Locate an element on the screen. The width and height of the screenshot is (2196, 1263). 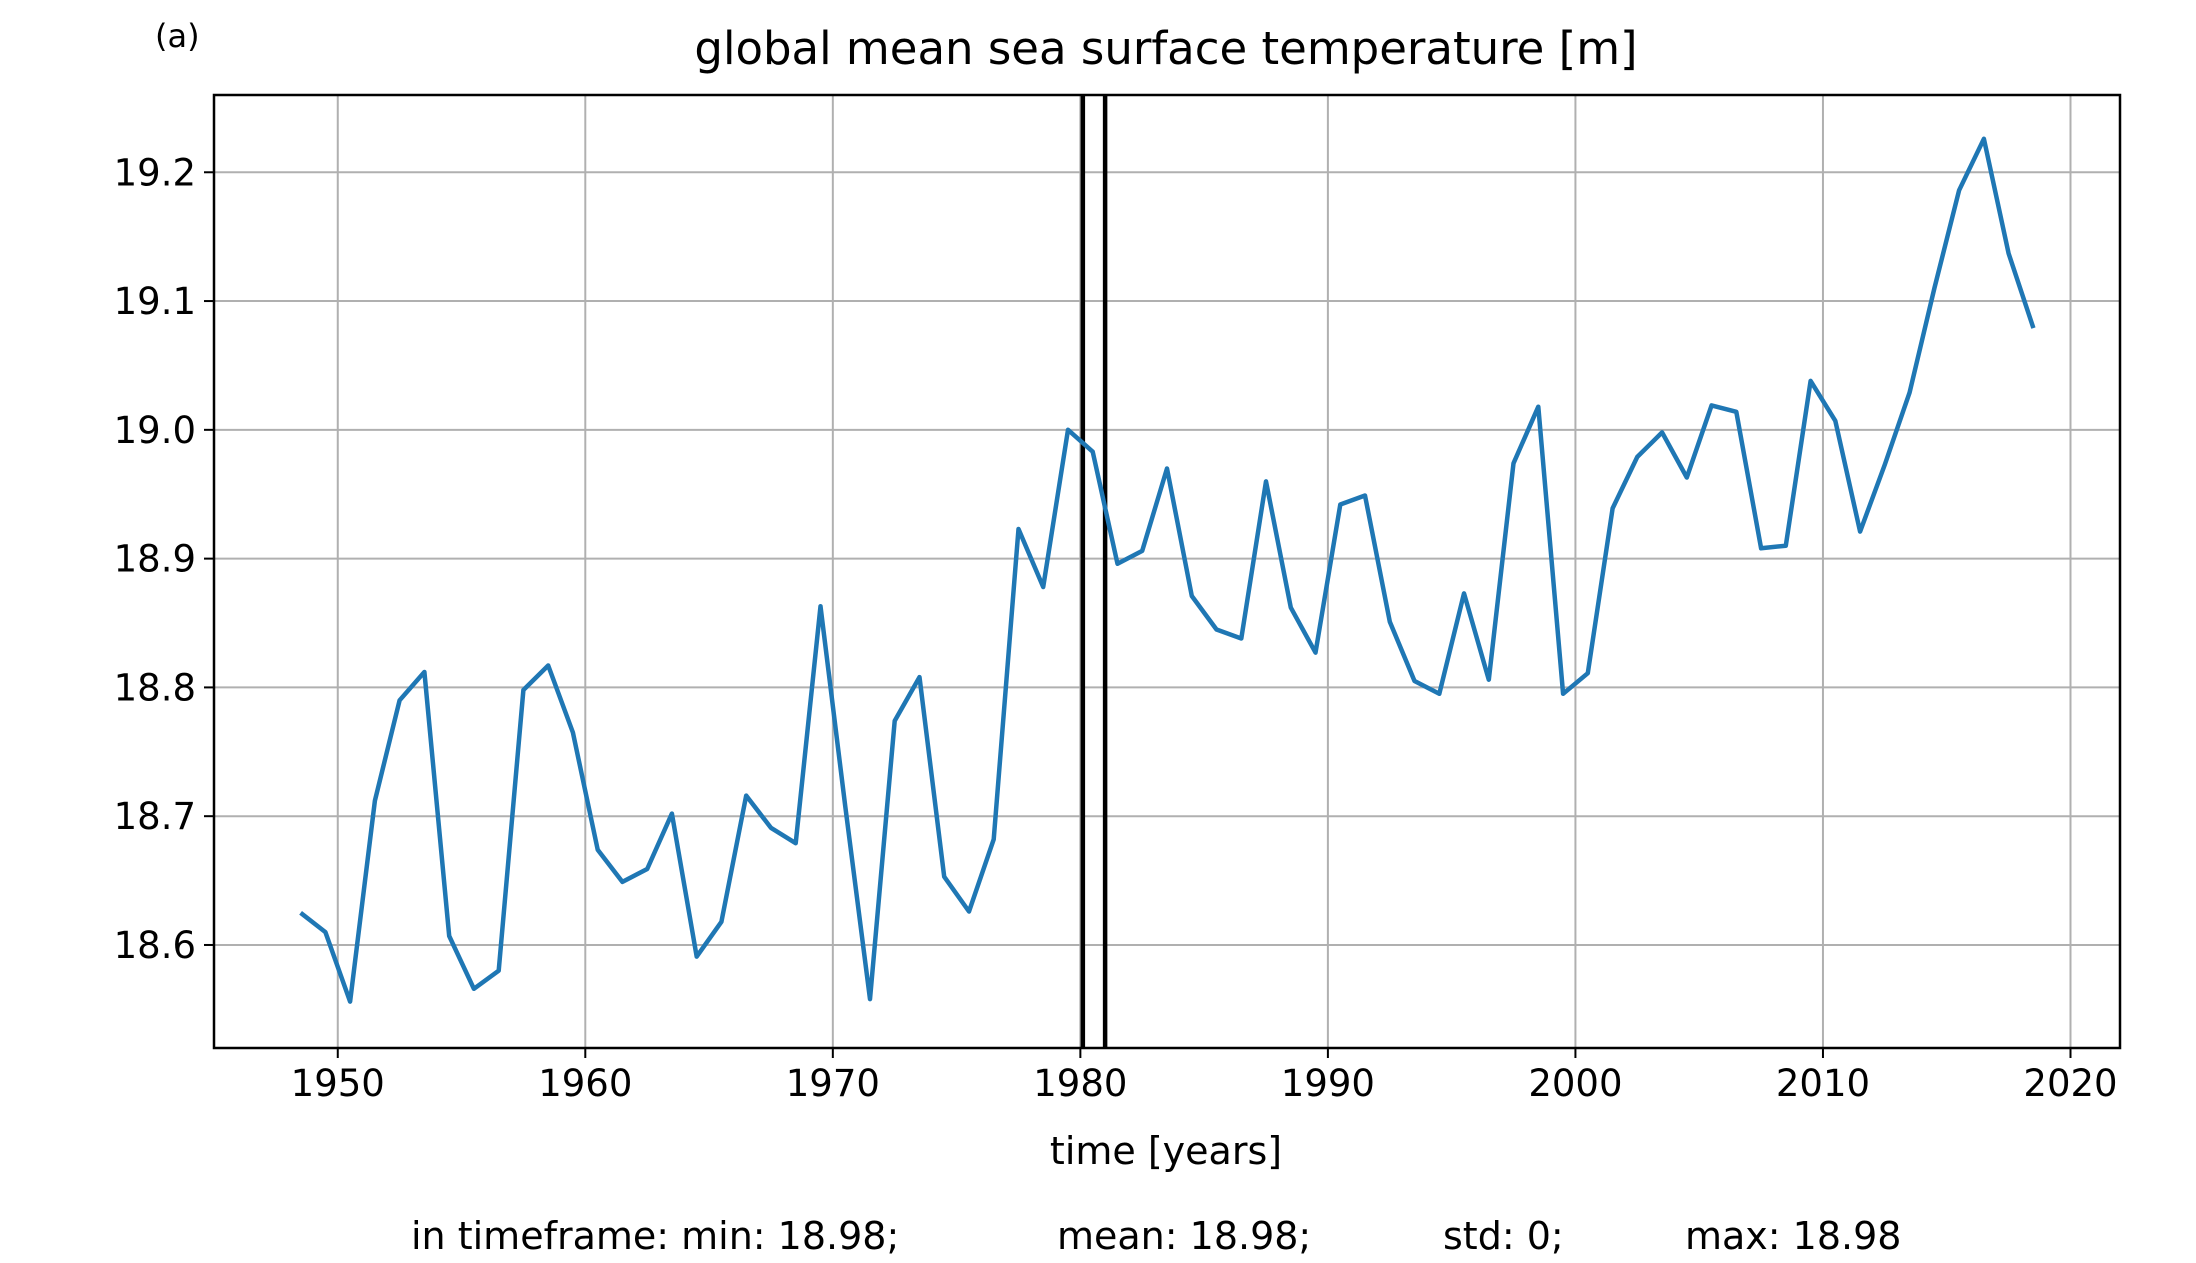
x-tick-label: 1980 is located at coordinates (1080, 1083).